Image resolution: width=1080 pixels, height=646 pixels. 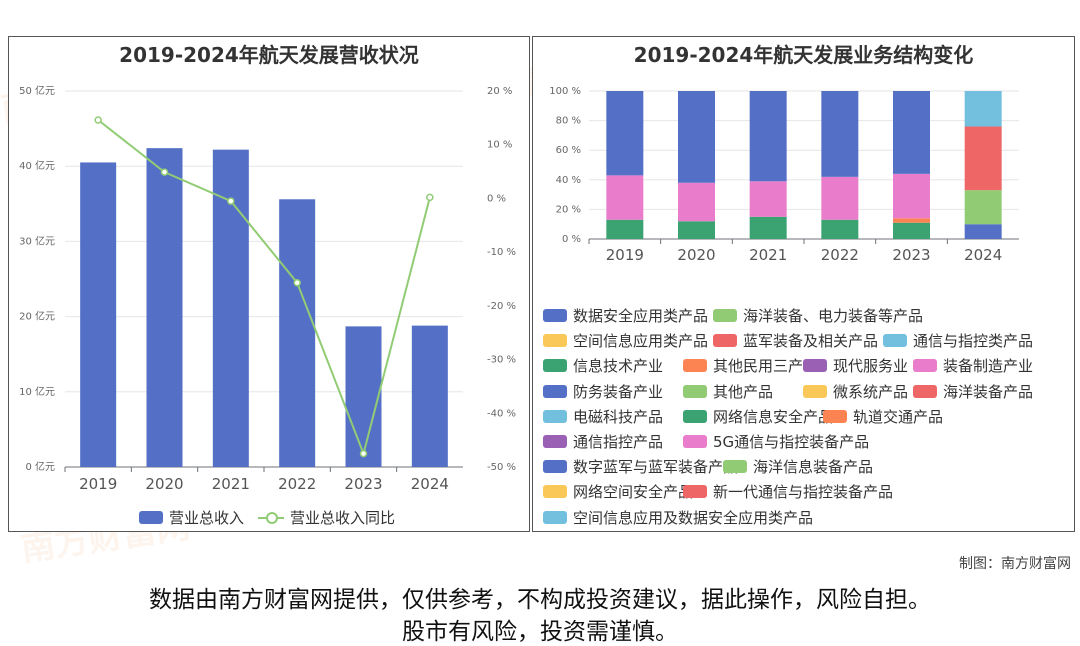 I want to click on legend-item: 数字蓝军与蓝军装备产品, so click(x=640, y=466).